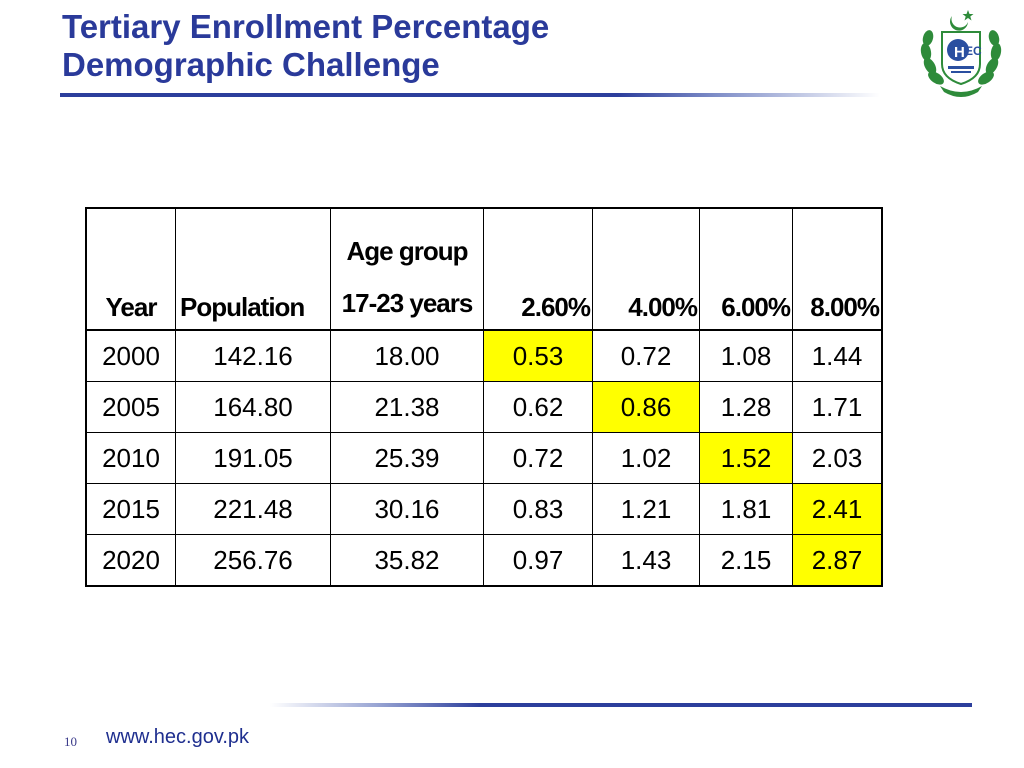  What do you see at coordinates (746, 458) in the screenshot?
I see `cell-rate-6-00: 1.52` at bounding box center [746, 458].